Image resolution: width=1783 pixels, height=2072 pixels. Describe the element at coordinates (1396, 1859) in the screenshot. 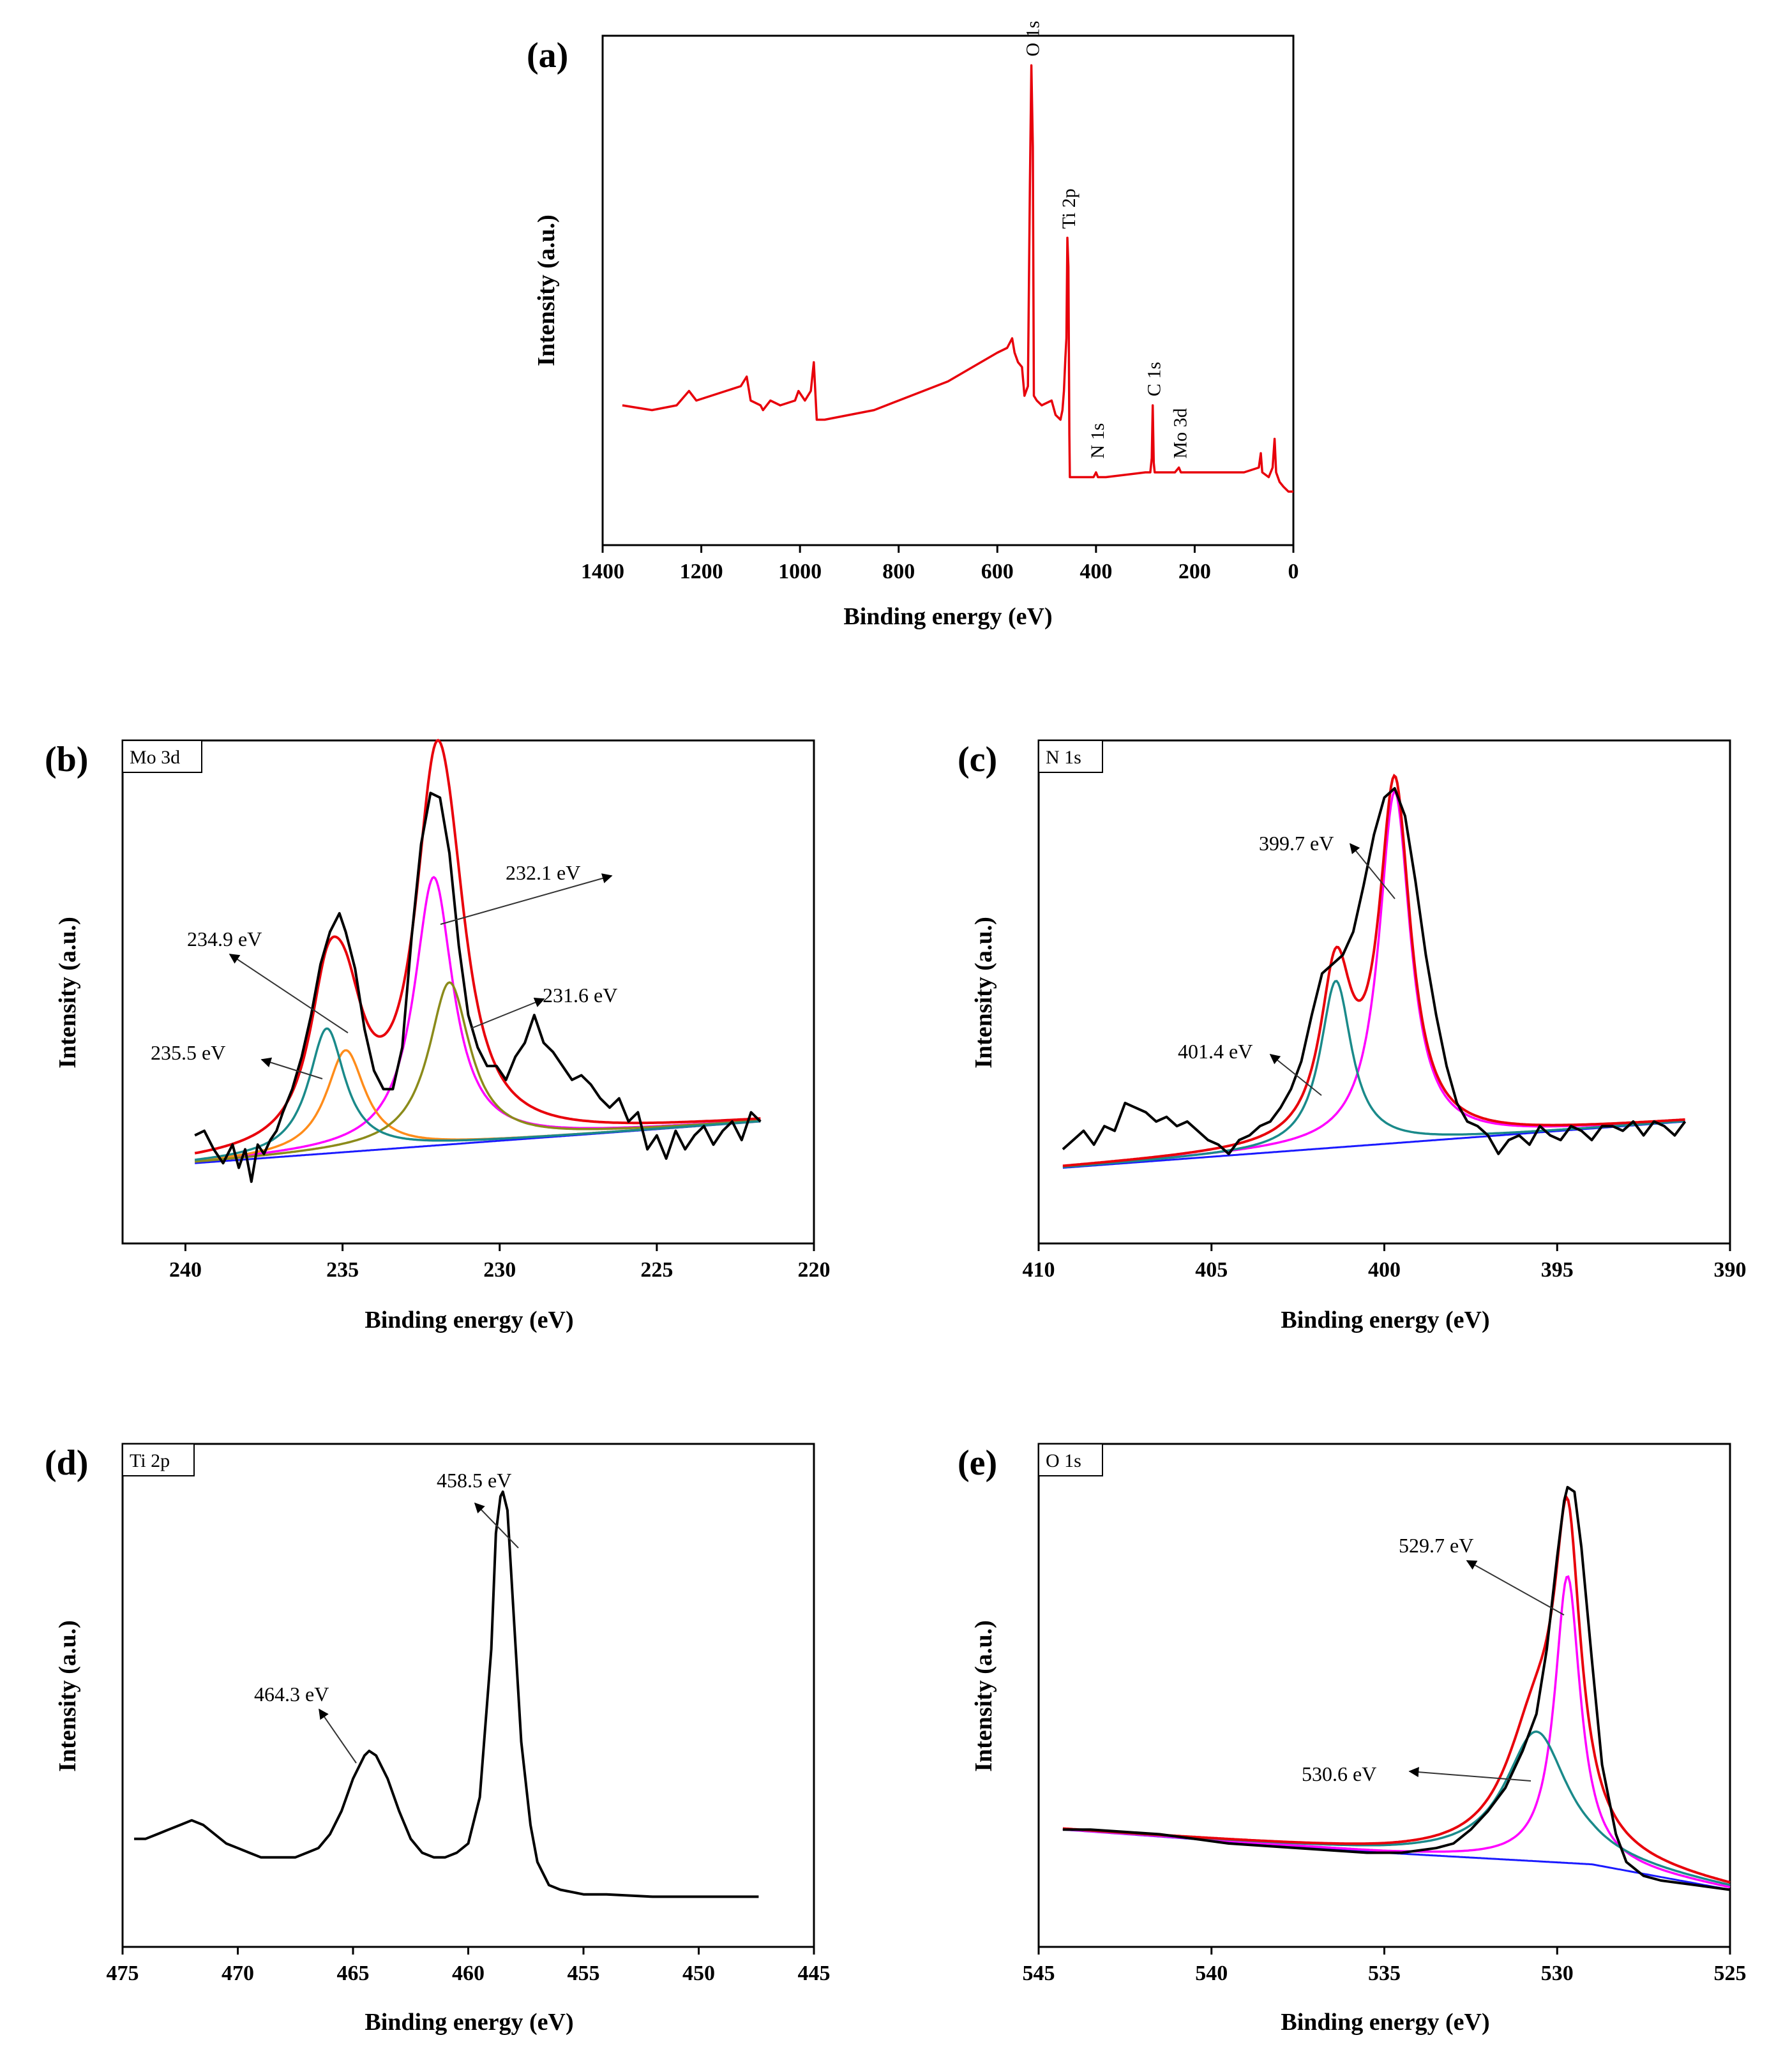

I see `panel-e-series-background` at that location.